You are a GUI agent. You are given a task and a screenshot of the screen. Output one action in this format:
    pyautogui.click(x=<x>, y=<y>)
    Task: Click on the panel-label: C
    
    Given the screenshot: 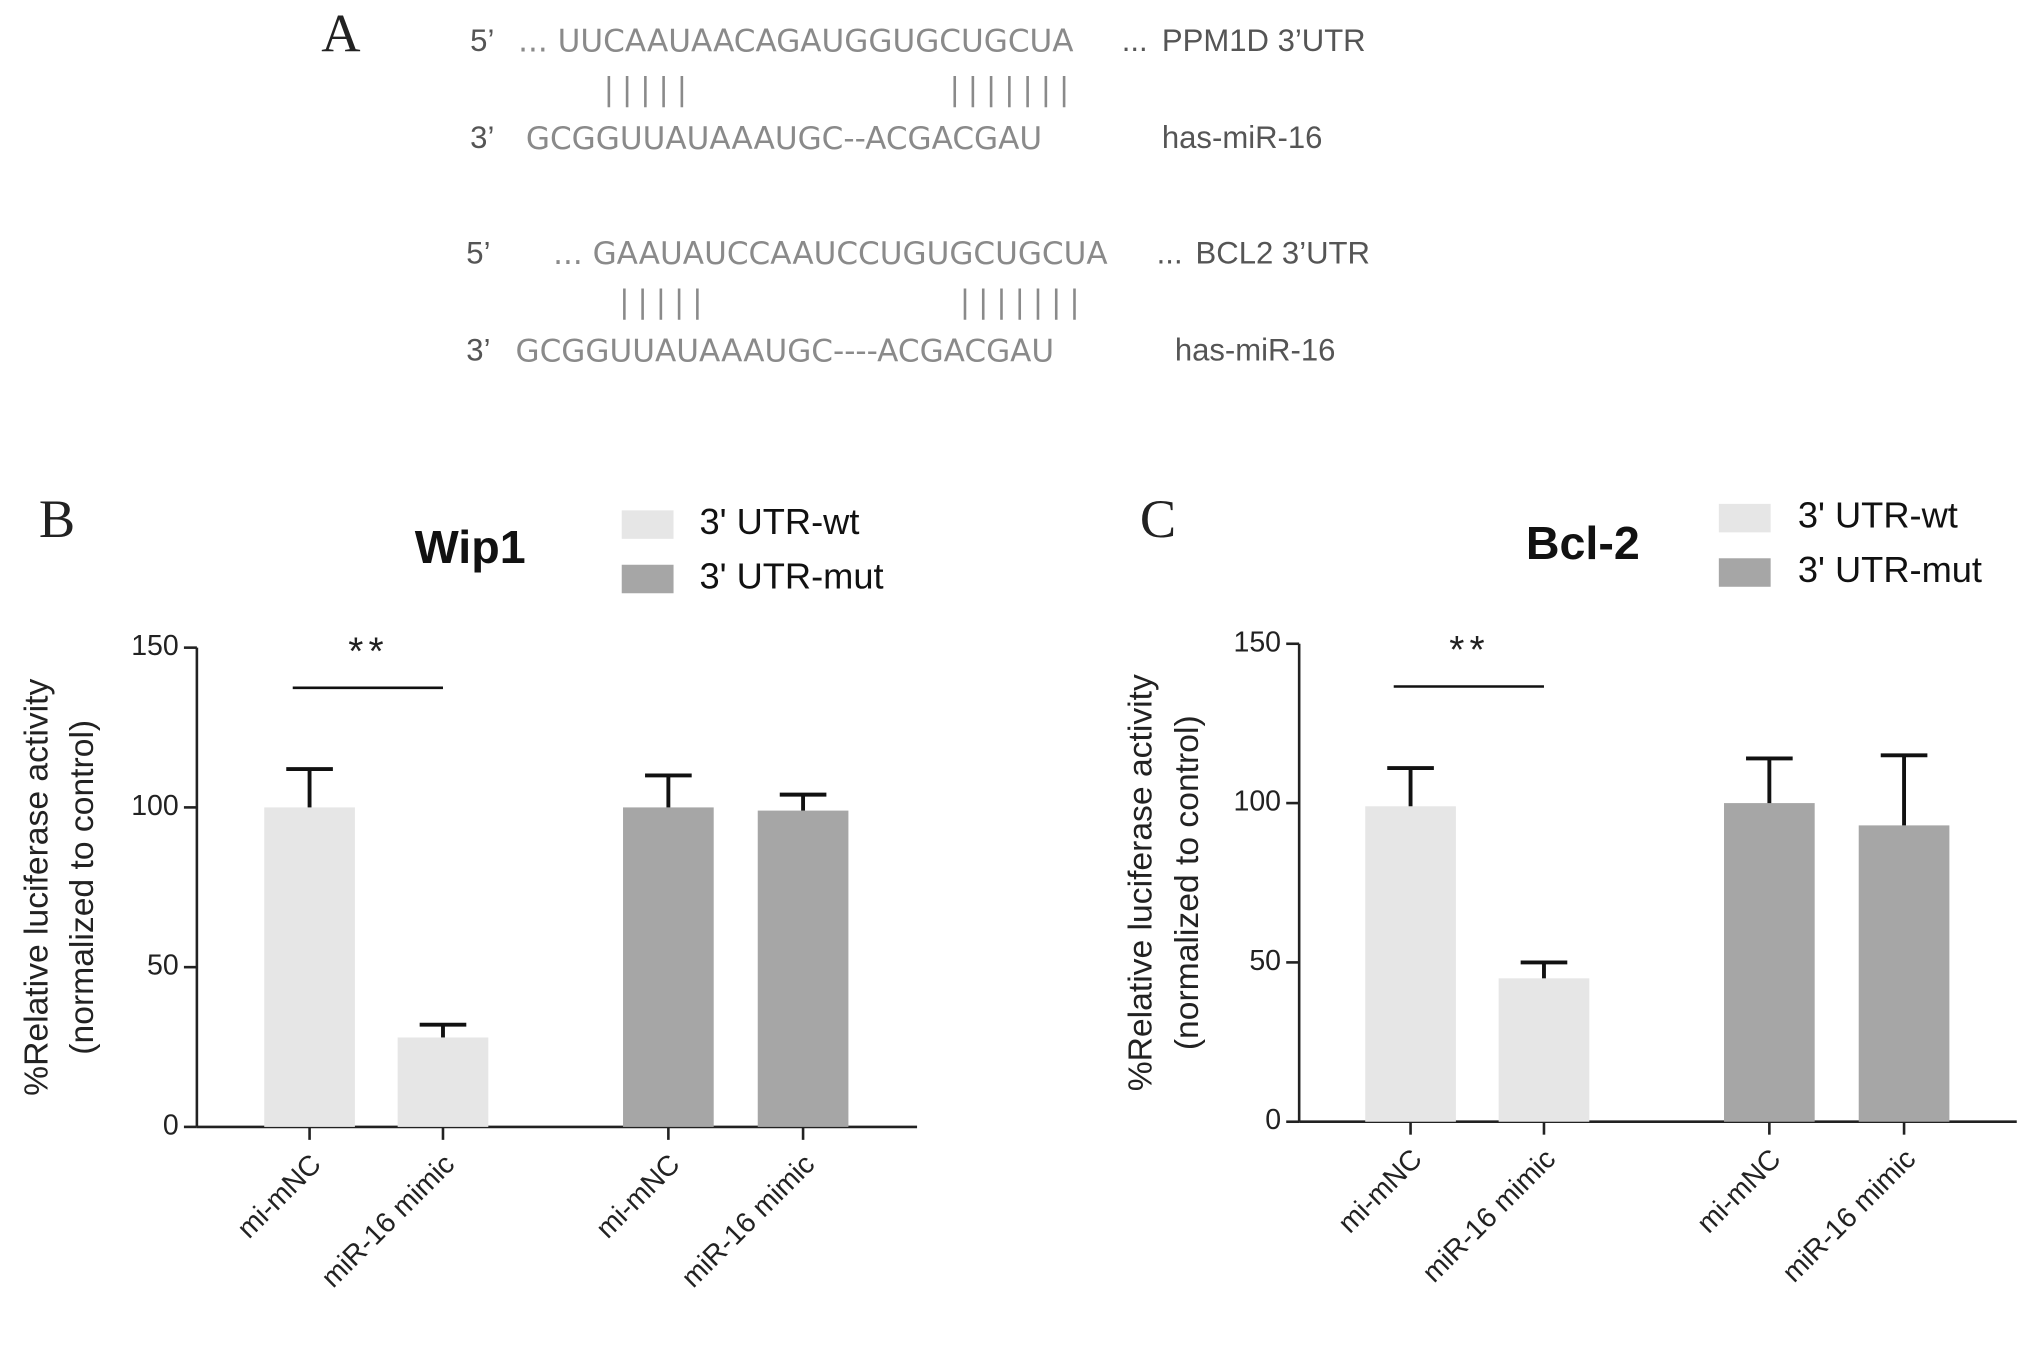 What is the action you would take?
    pyautogui.click(x=1158, y=519)
    